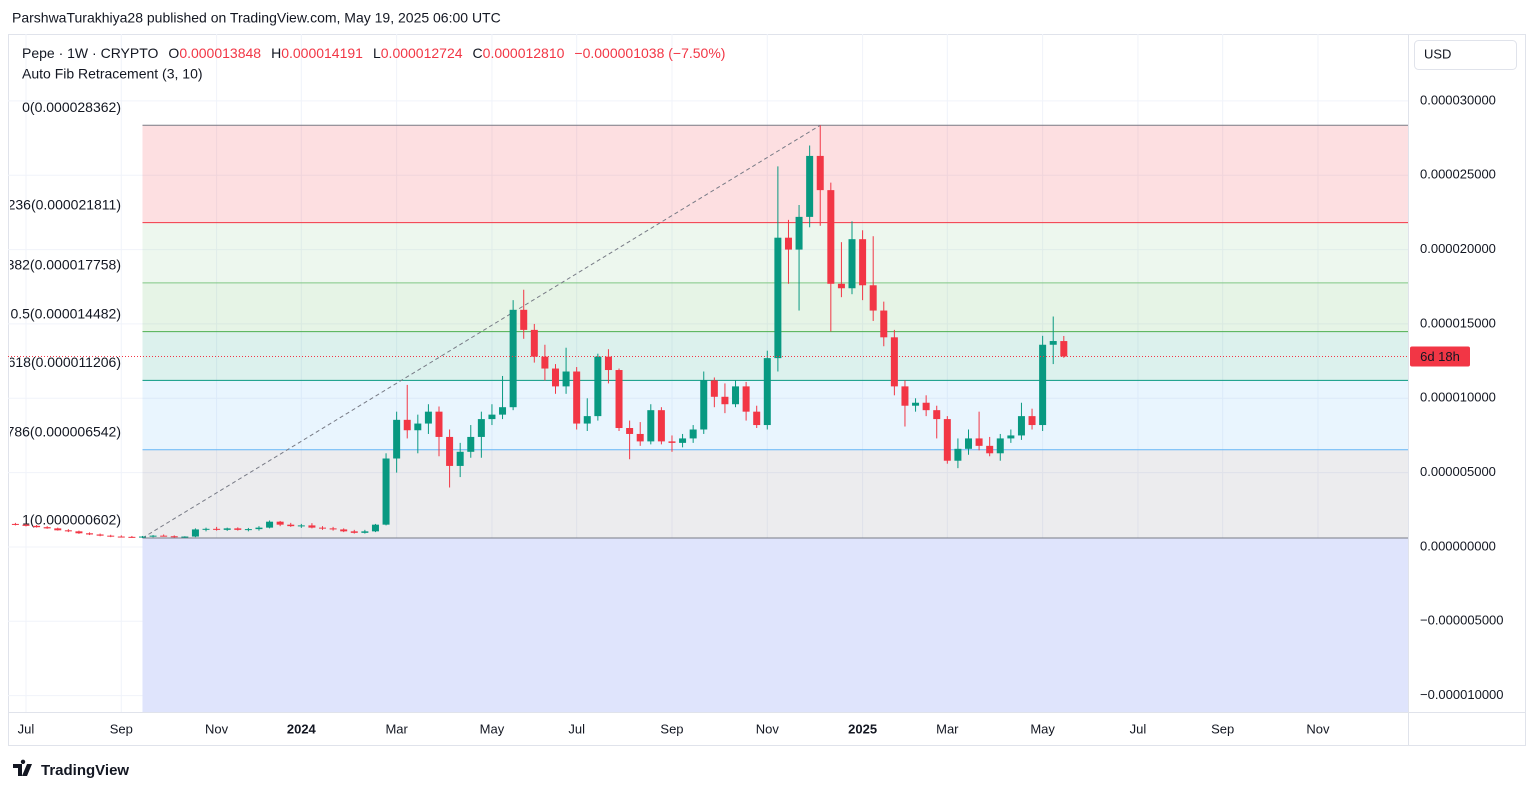 This screenshot has height=792, width=1536. I want to click on symbol: Pepe · 1W · CRYPTO, so click(90, 53).